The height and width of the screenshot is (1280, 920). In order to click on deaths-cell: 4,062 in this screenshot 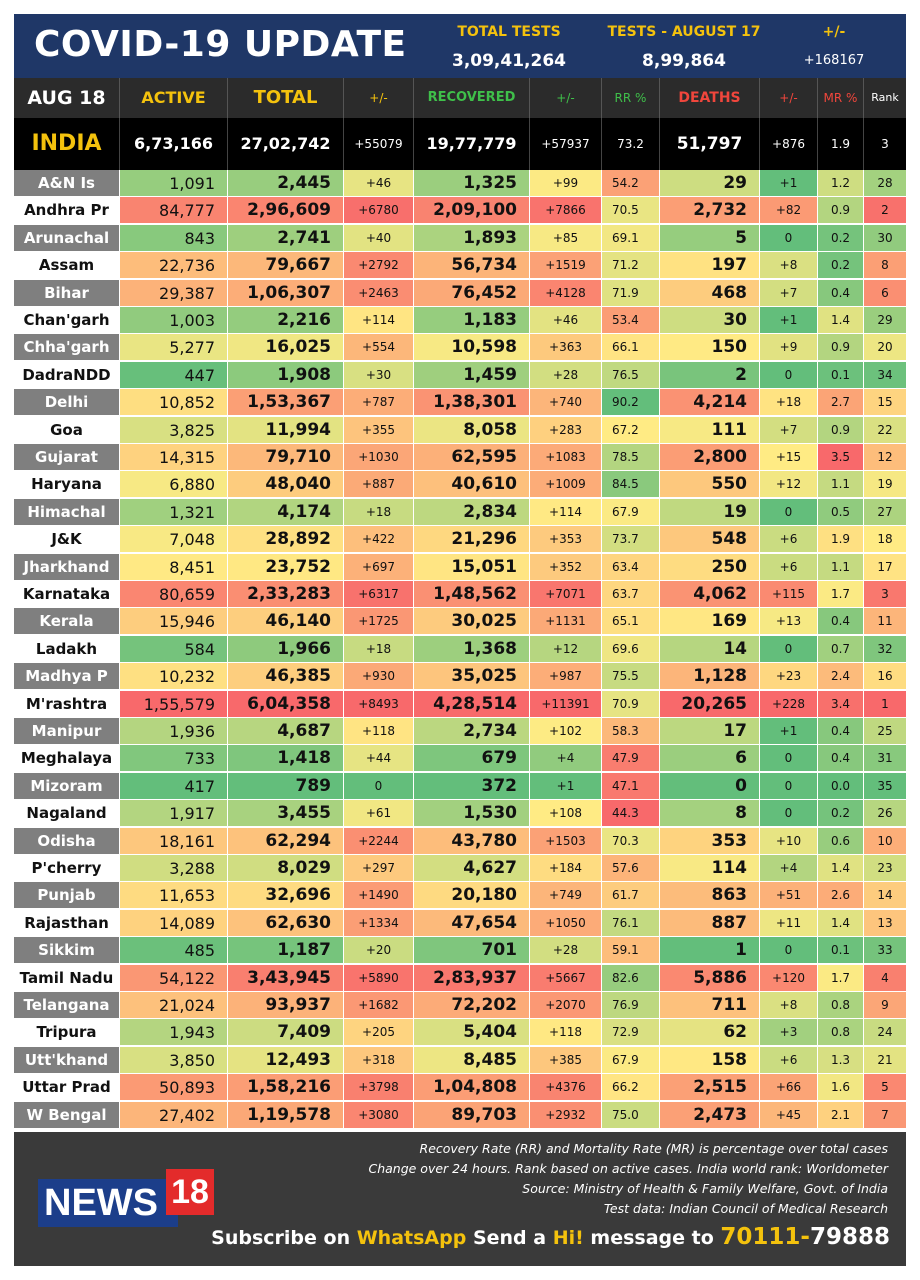, I will do `click(710, 594)`.